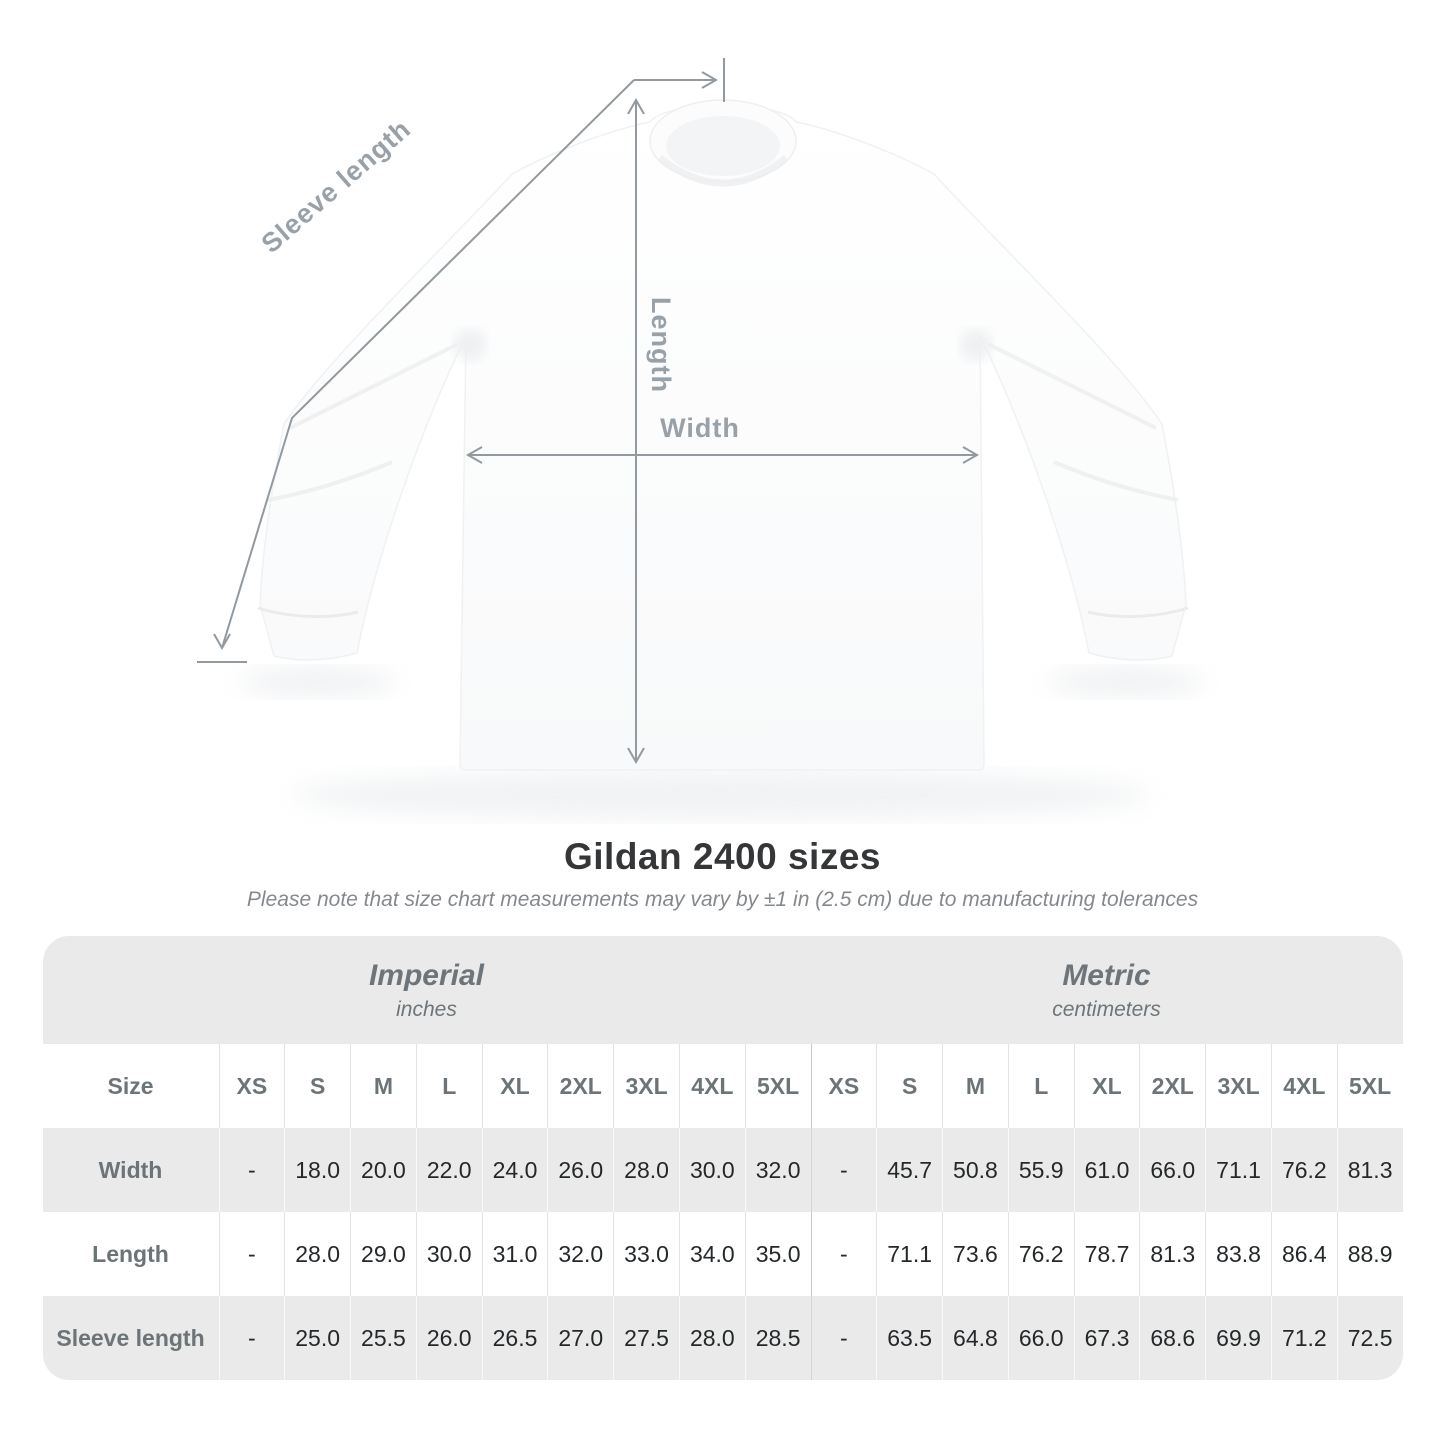  I want to click on value-cell: 29.0, so click(383, 1254).